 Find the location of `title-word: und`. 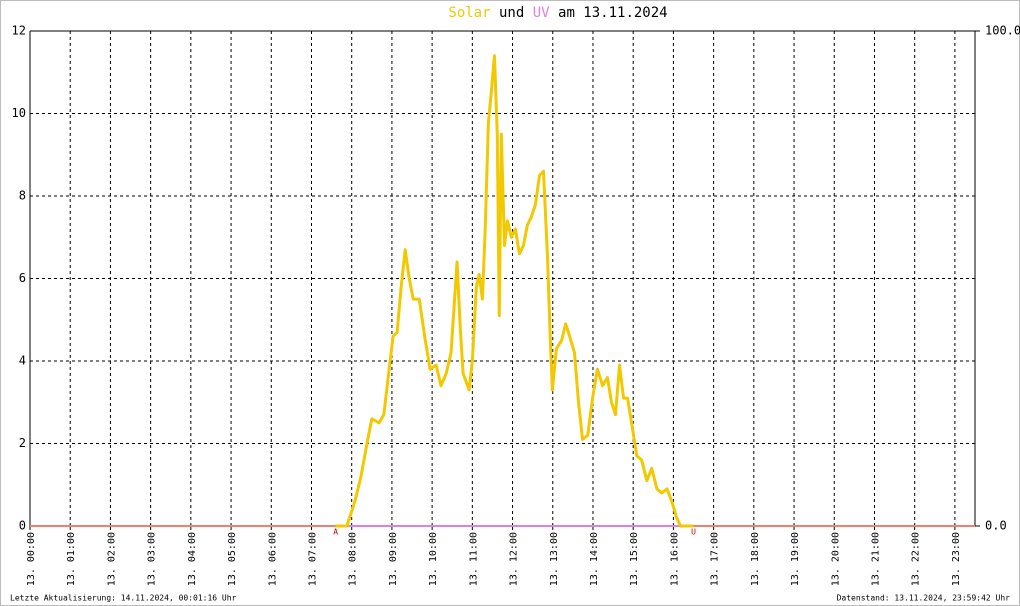

title-word: und is located at coordinates (511, 13).